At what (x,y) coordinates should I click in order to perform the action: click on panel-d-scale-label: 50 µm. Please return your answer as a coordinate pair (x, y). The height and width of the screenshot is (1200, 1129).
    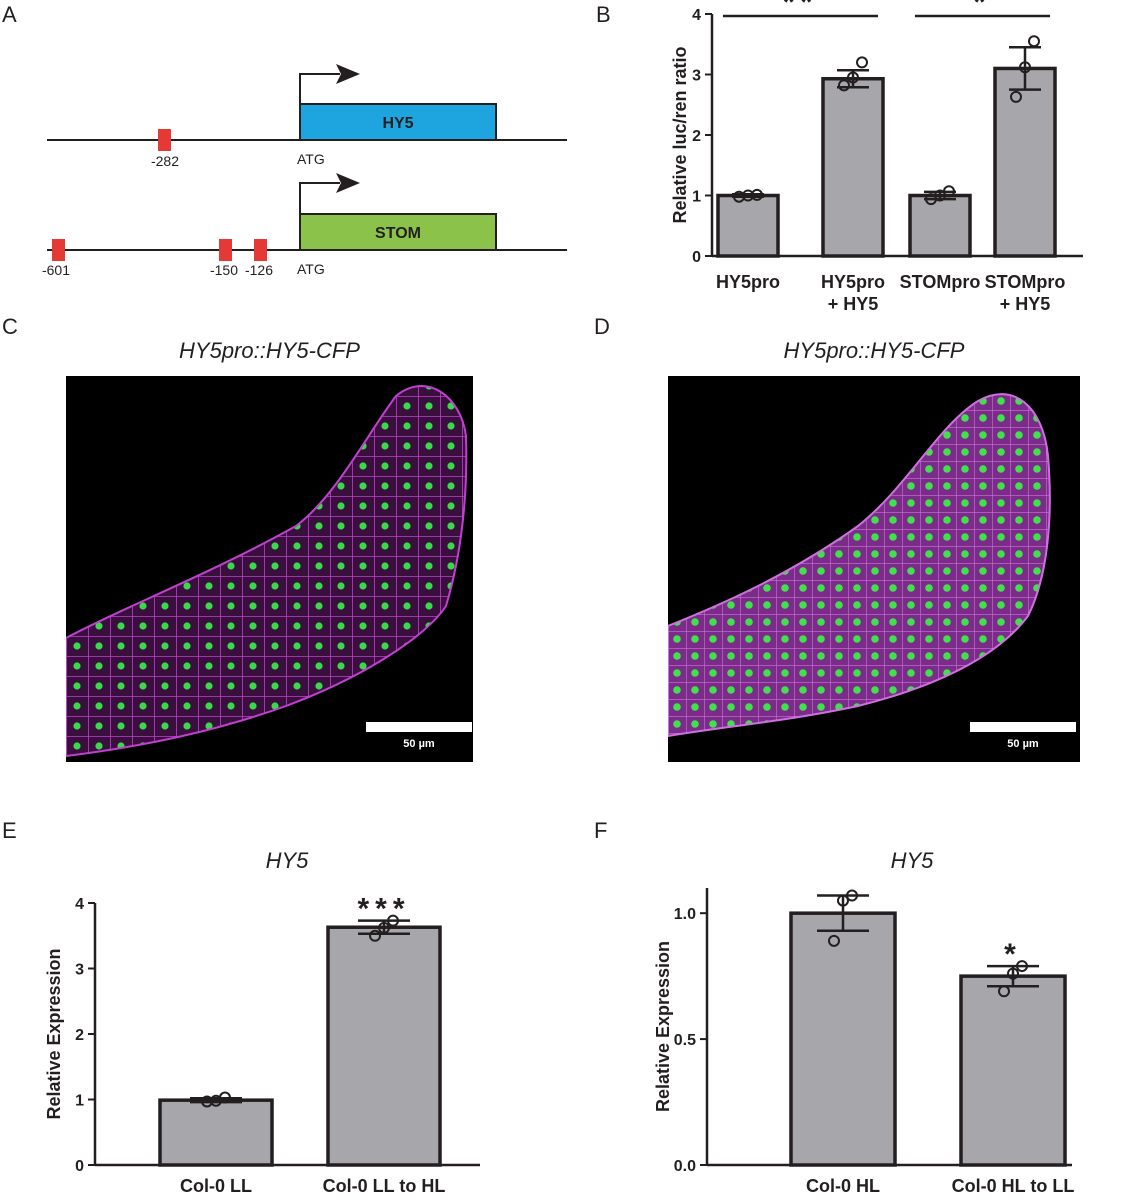
    Looking at the image, I should click on (1023, 744).